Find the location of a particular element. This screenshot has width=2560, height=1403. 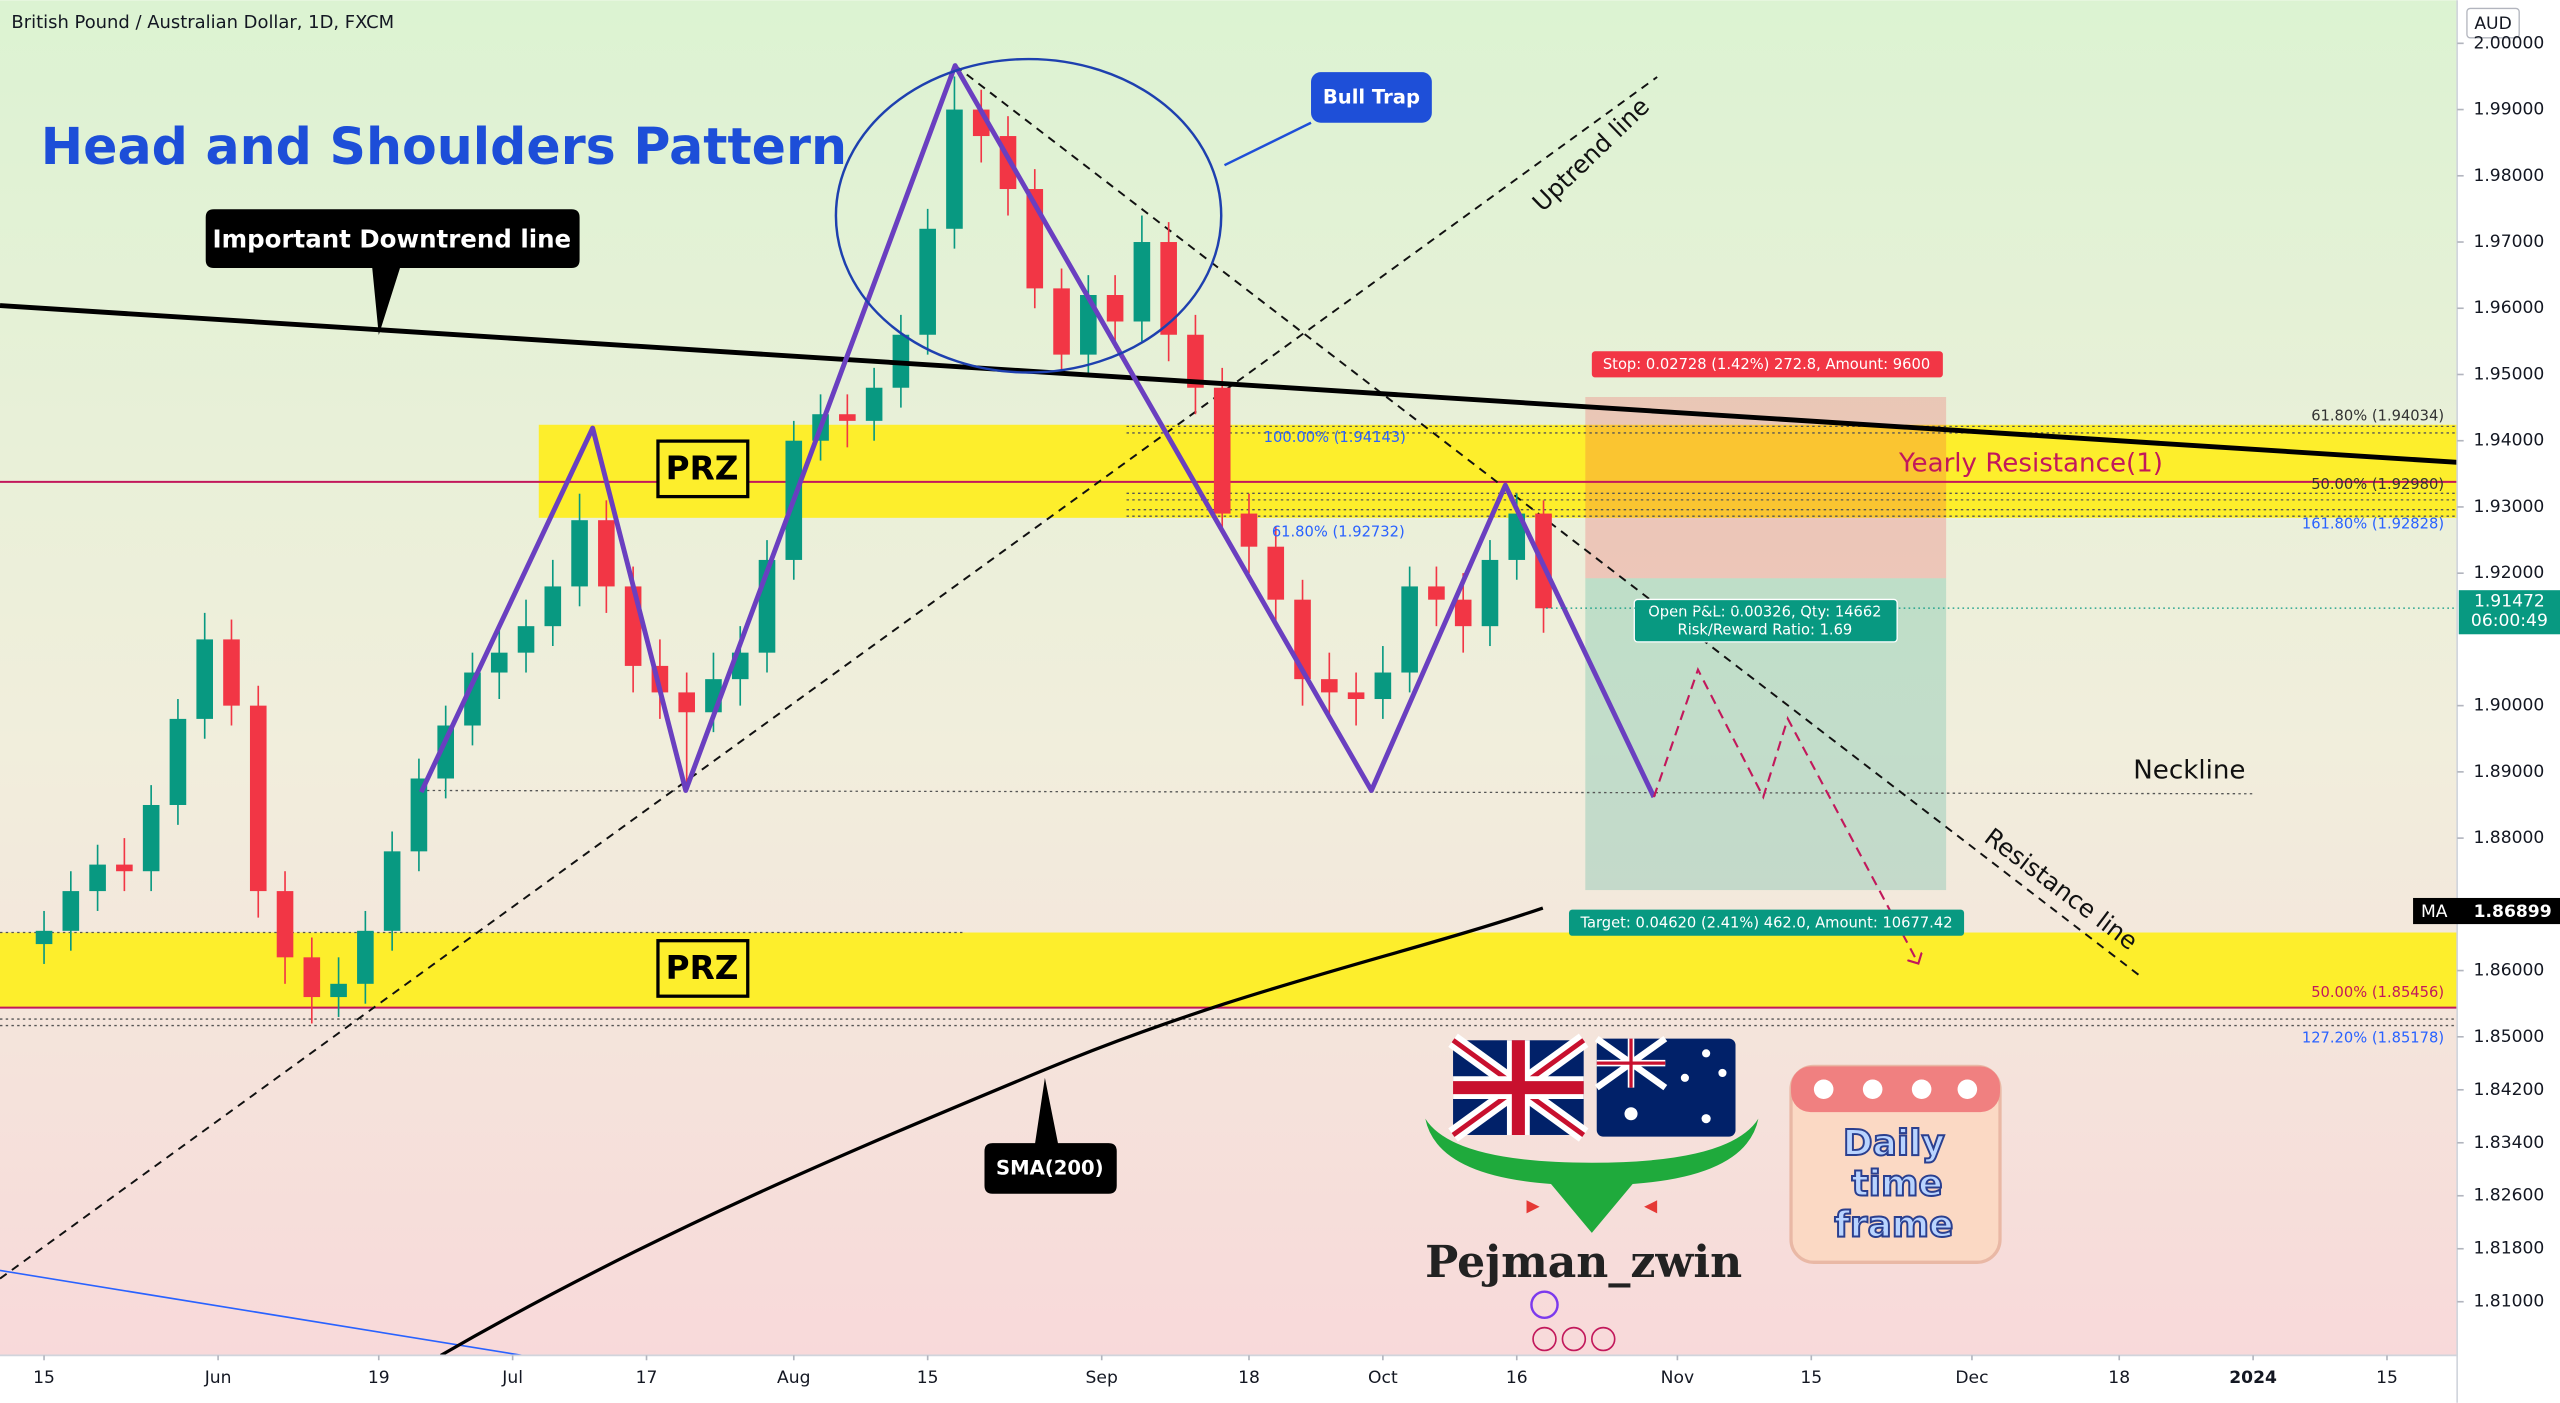

x-tick-label: Jun is located at coordinates (218, 1378).